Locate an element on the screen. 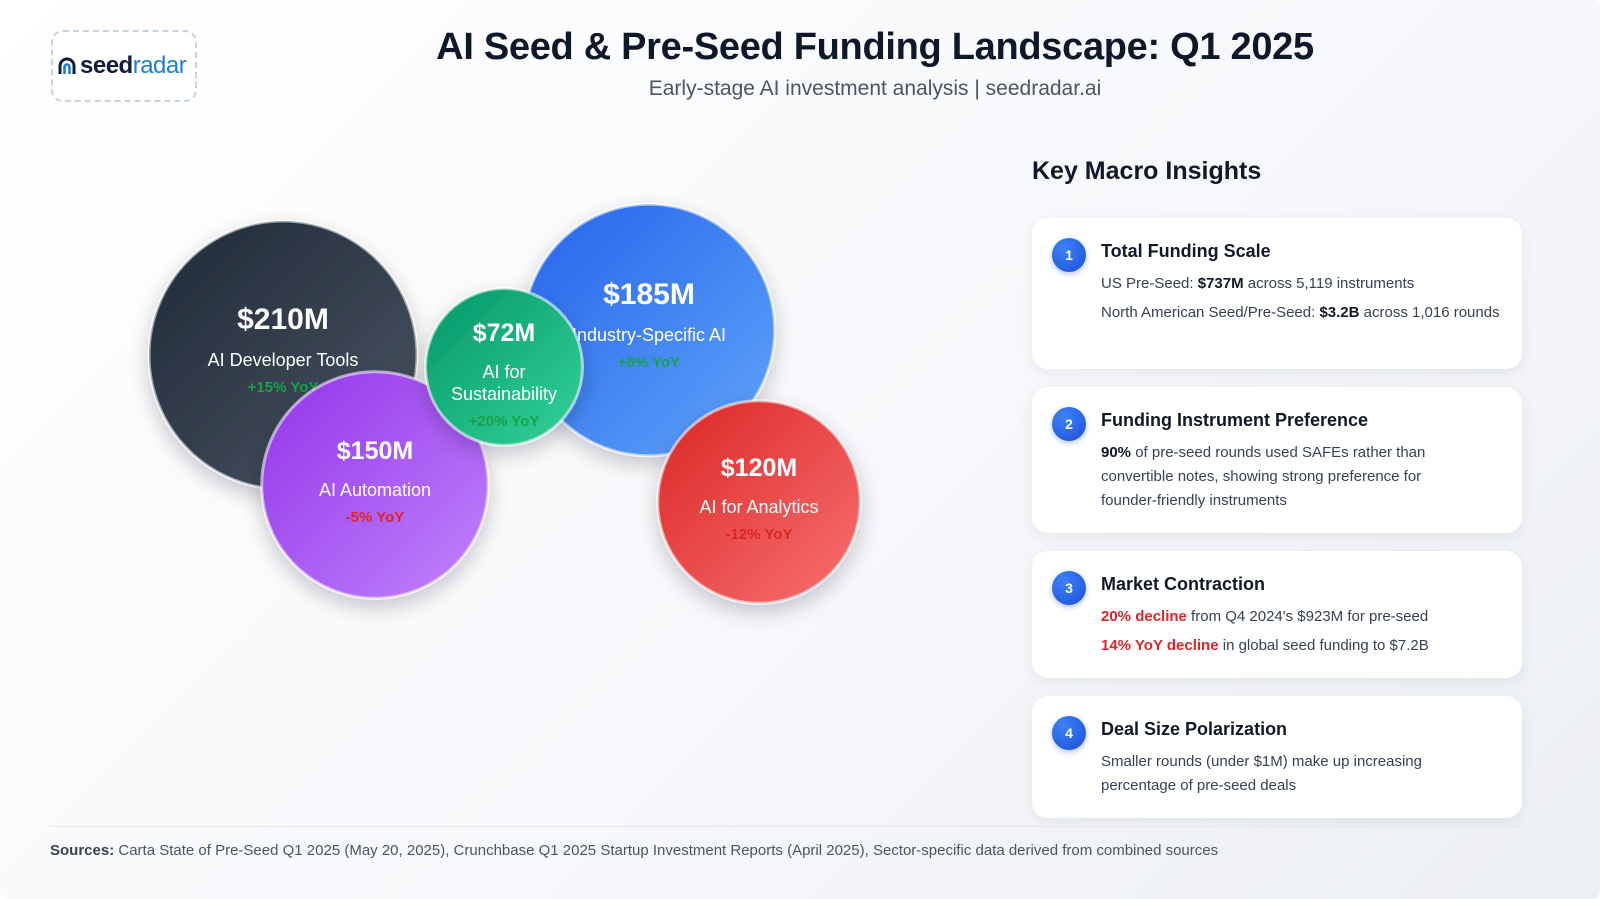 This screenshot has width=1600, height=899. insight-number-badge: 3 is located at coordinates (1069, 588).